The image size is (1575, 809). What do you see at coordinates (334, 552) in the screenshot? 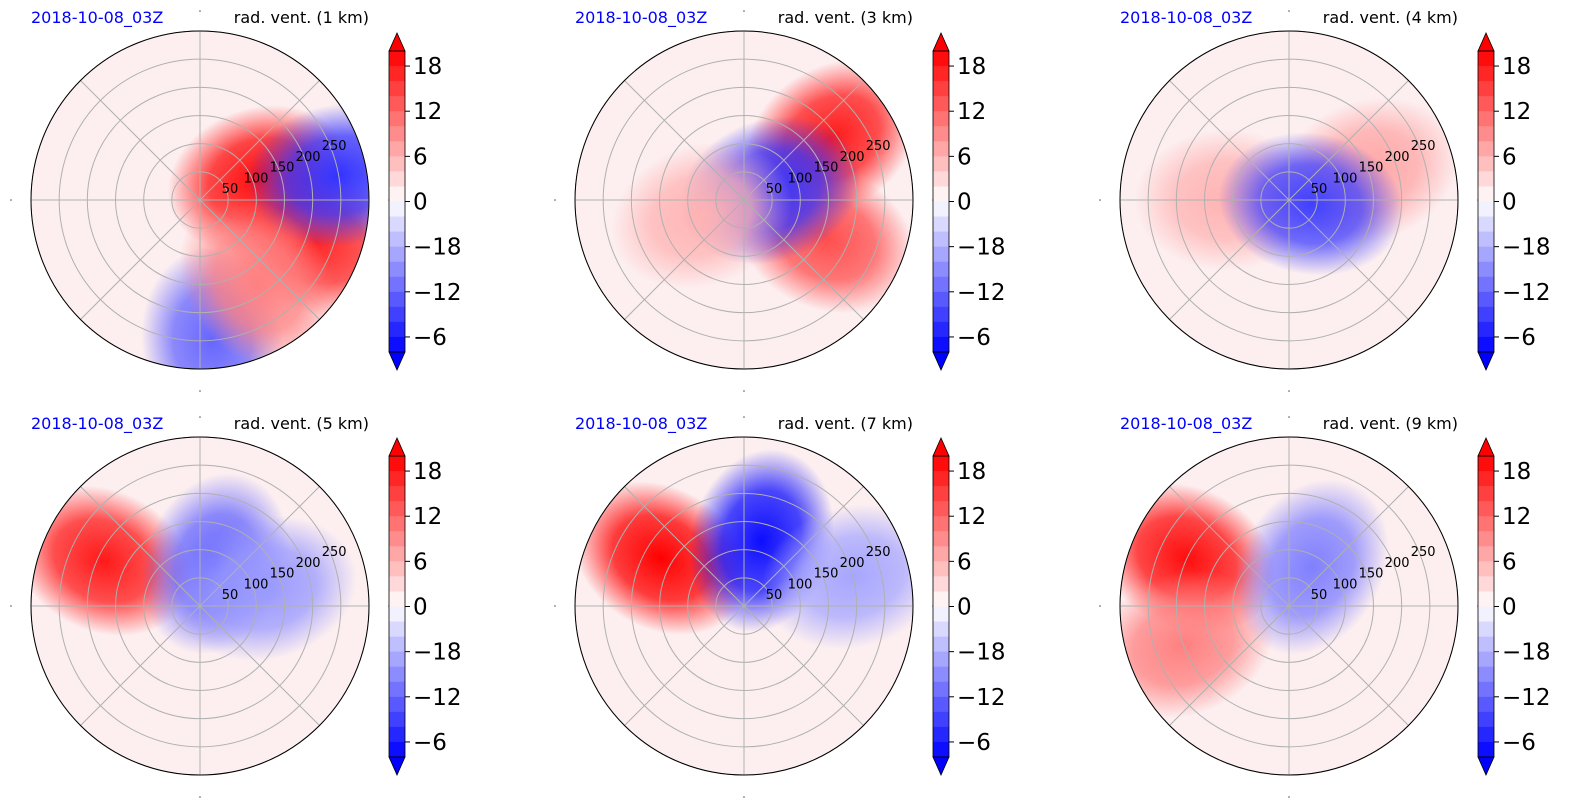
I see `radial-tick-label: 250` at bounding box center [334, 552].